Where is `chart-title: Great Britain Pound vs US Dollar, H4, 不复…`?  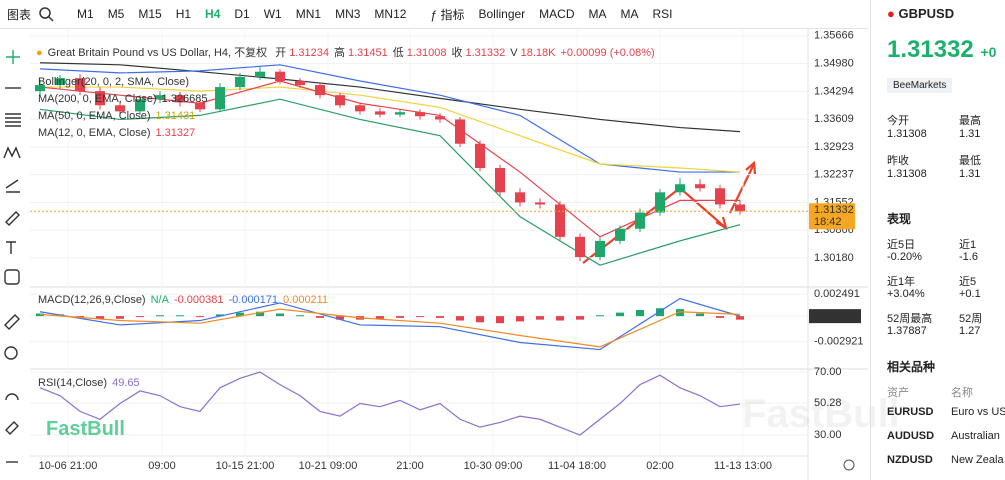
chart-title: Great Britain Pound vs US Dollar, H4, 不复… is located at coordinates (157, 53).